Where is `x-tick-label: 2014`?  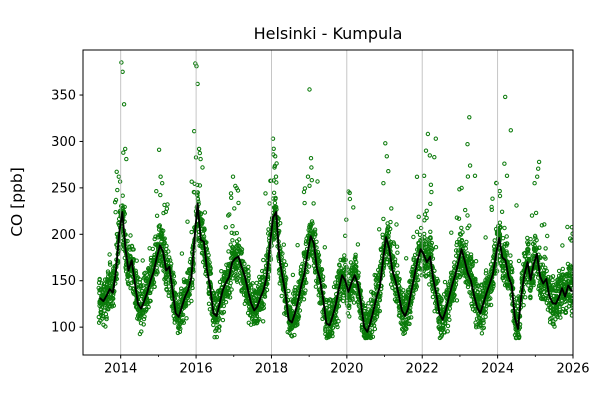
x-tick-label: 2014 is located at coordinates (120, 369).